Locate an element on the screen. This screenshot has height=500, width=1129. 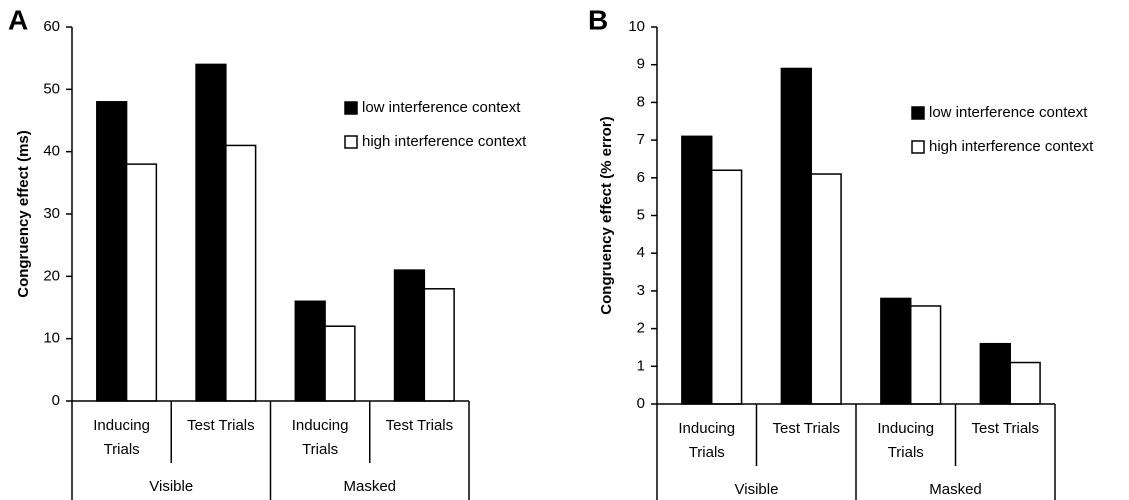
y-tick-label: 40 is located at coordinates (51, 151).